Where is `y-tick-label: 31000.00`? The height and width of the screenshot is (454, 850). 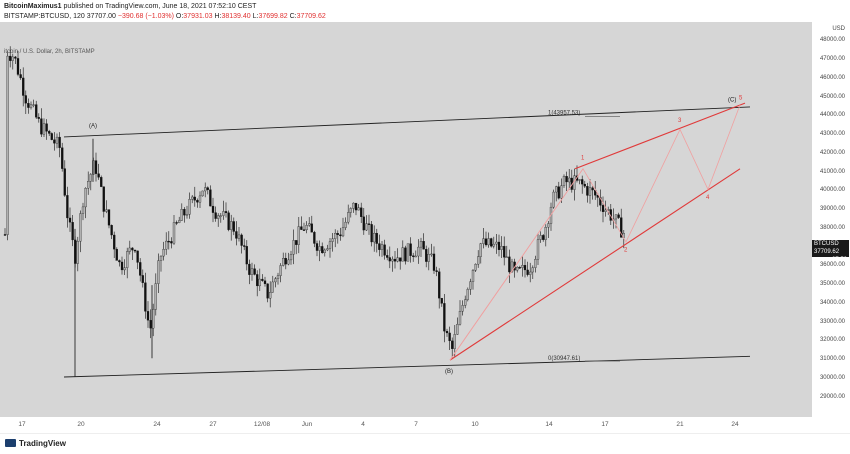
y-tick-label: 31000.00 is located at coordinates (832, 359).